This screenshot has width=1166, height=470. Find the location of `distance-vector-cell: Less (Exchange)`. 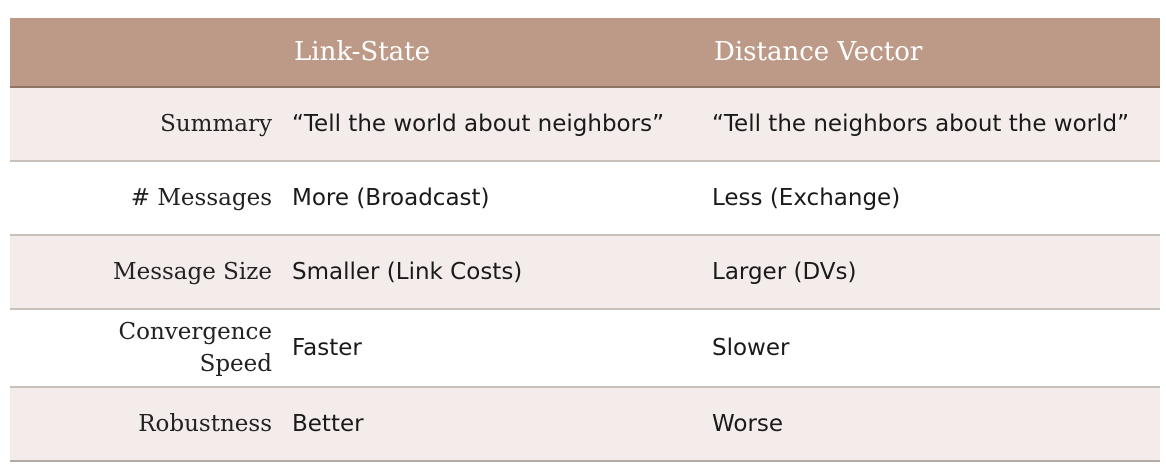

distance-vector-cell: Less (Exchange) is located at coordinates (931, 198).